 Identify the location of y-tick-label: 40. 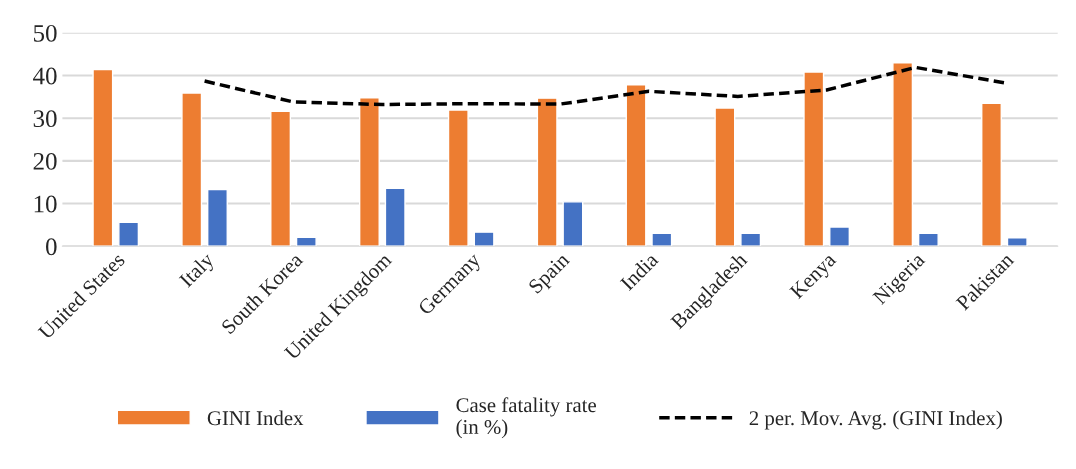
(45, 76).